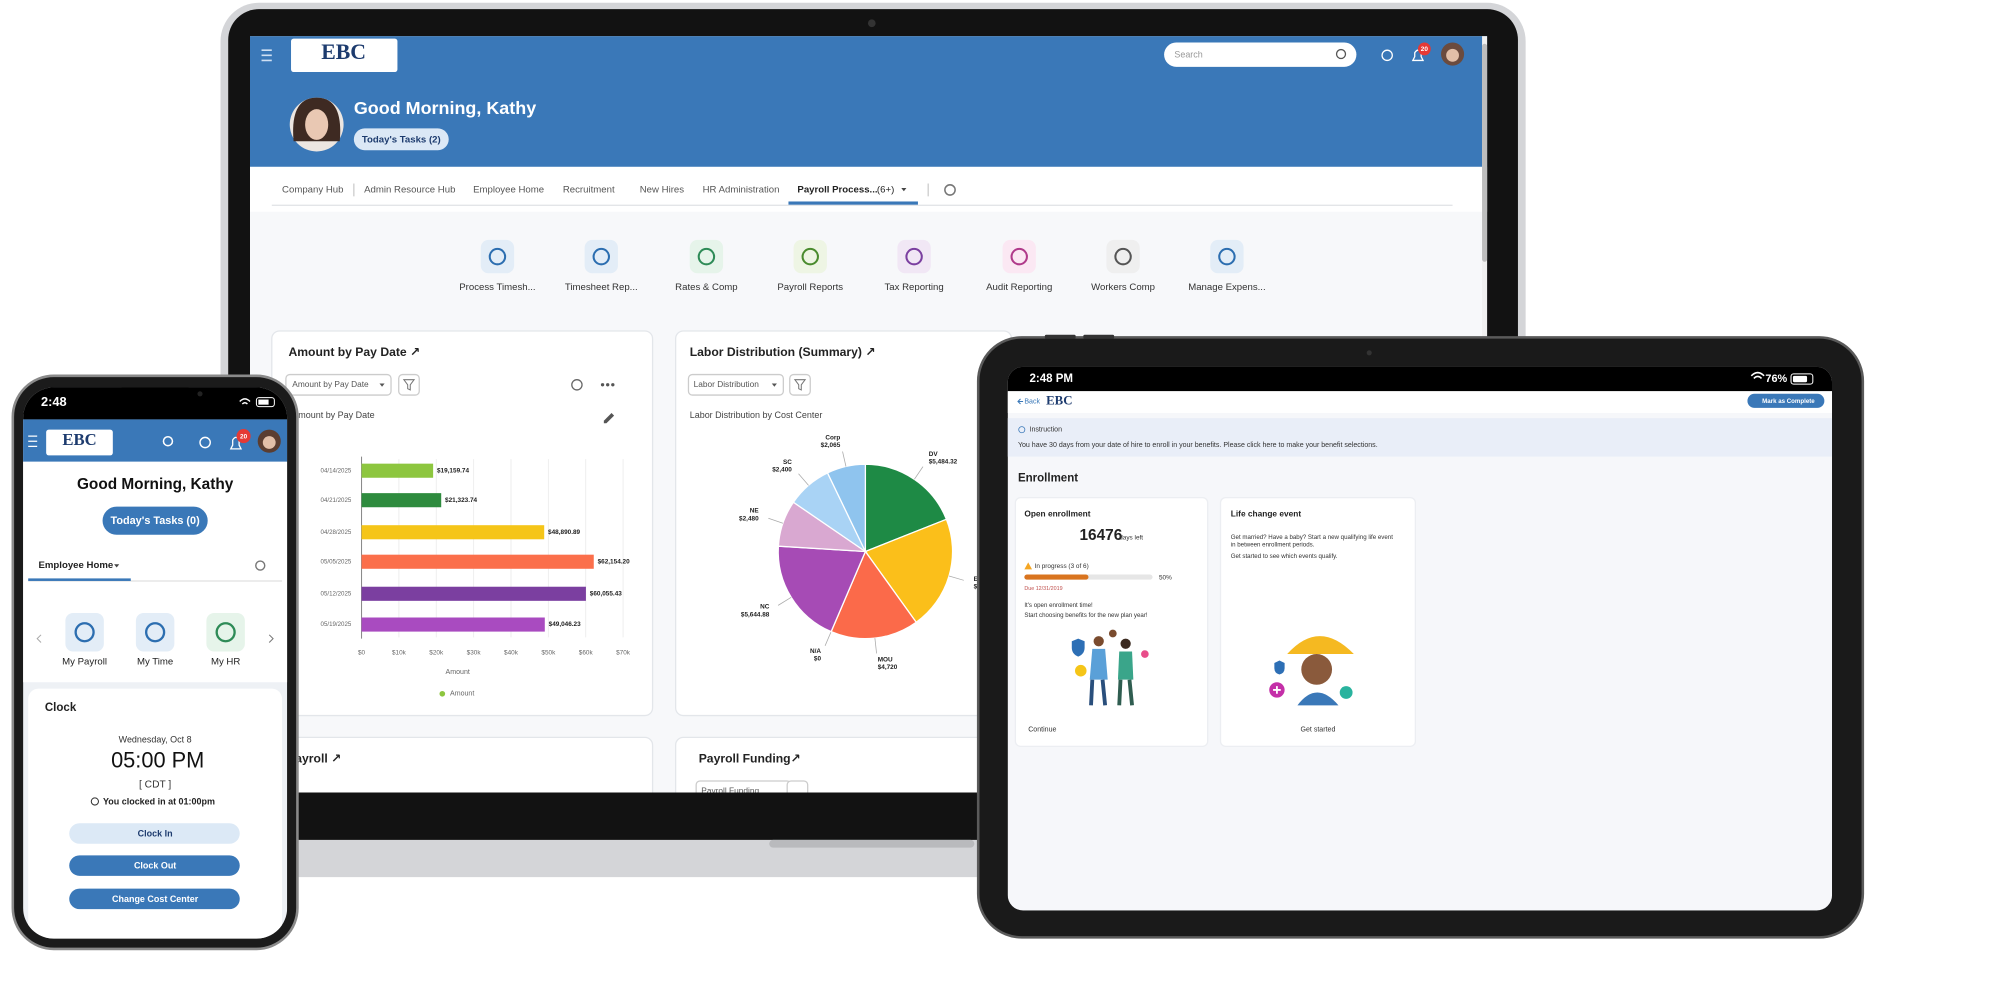 The image size is (2000, 985). I want to click on tablet-button, so click(1060, 336).